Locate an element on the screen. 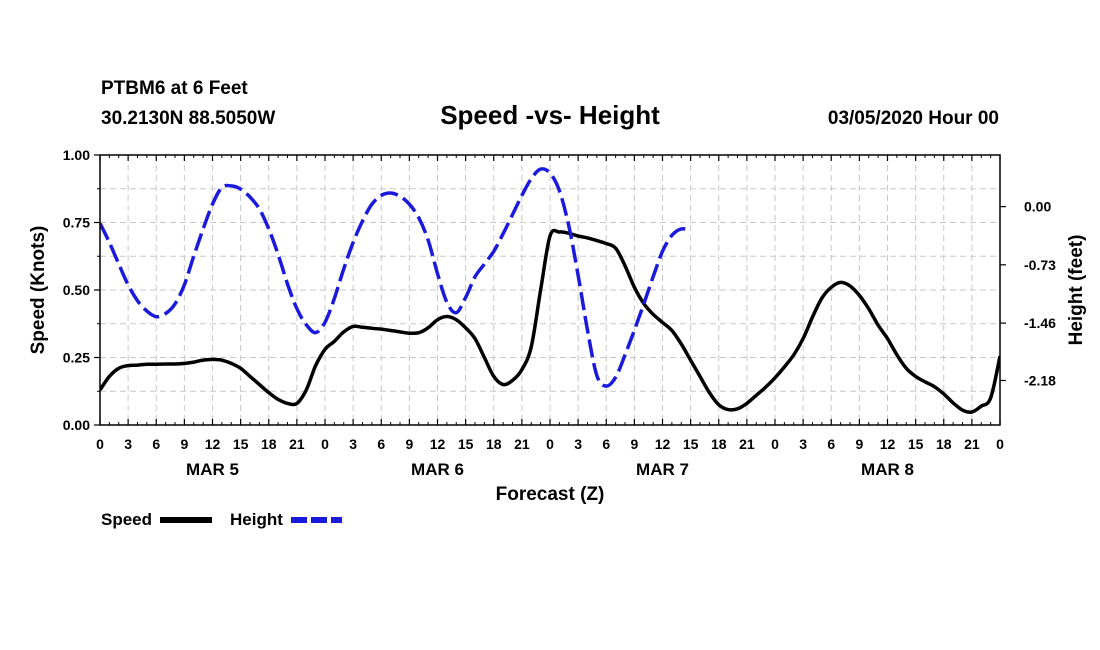 This screenshot has width=1100, height=650. left-tick-label: 0.25 is located at coordinates (76, 358).